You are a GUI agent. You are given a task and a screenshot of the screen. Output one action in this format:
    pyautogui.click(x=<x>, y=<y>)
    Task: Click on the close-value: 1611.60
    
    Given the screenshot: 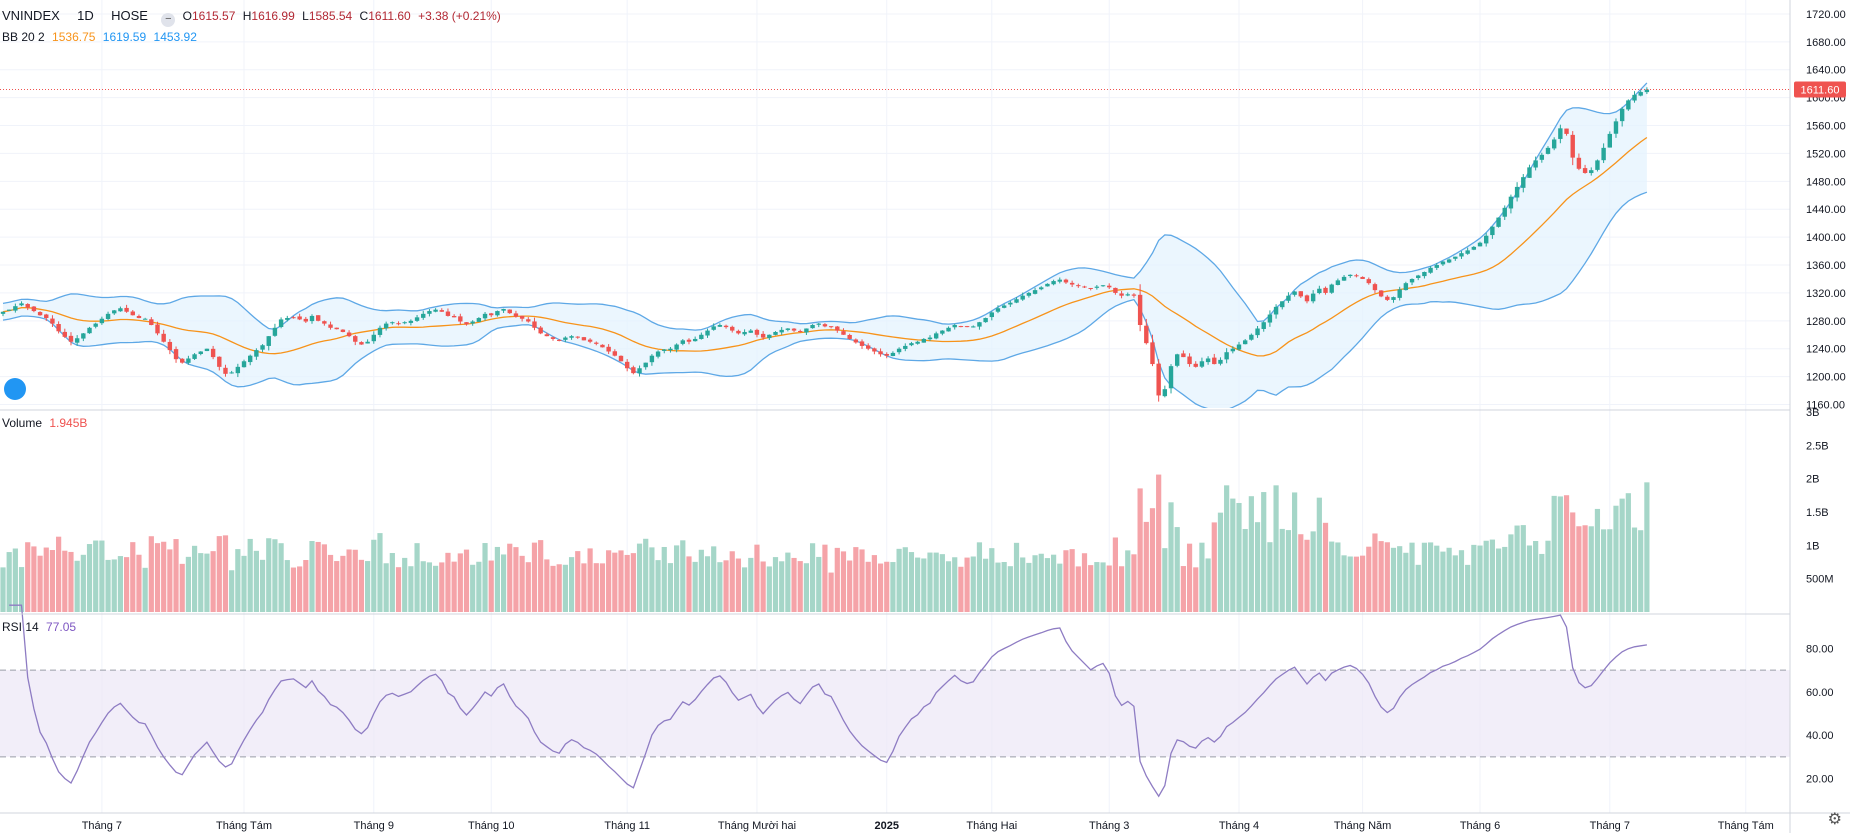 What is the action you would take?
    pyautogui.click(x=389, y=16)
    